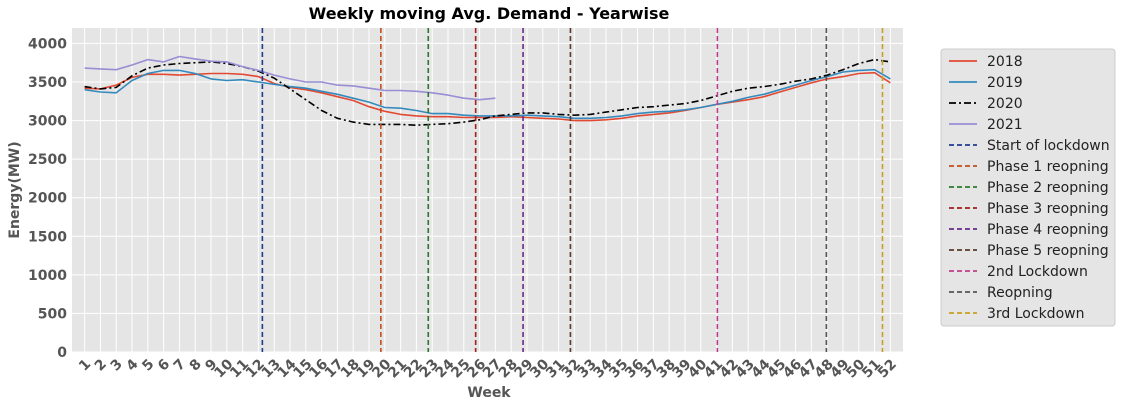  I want to click on x-tick-label: 52, so click(887, 368).